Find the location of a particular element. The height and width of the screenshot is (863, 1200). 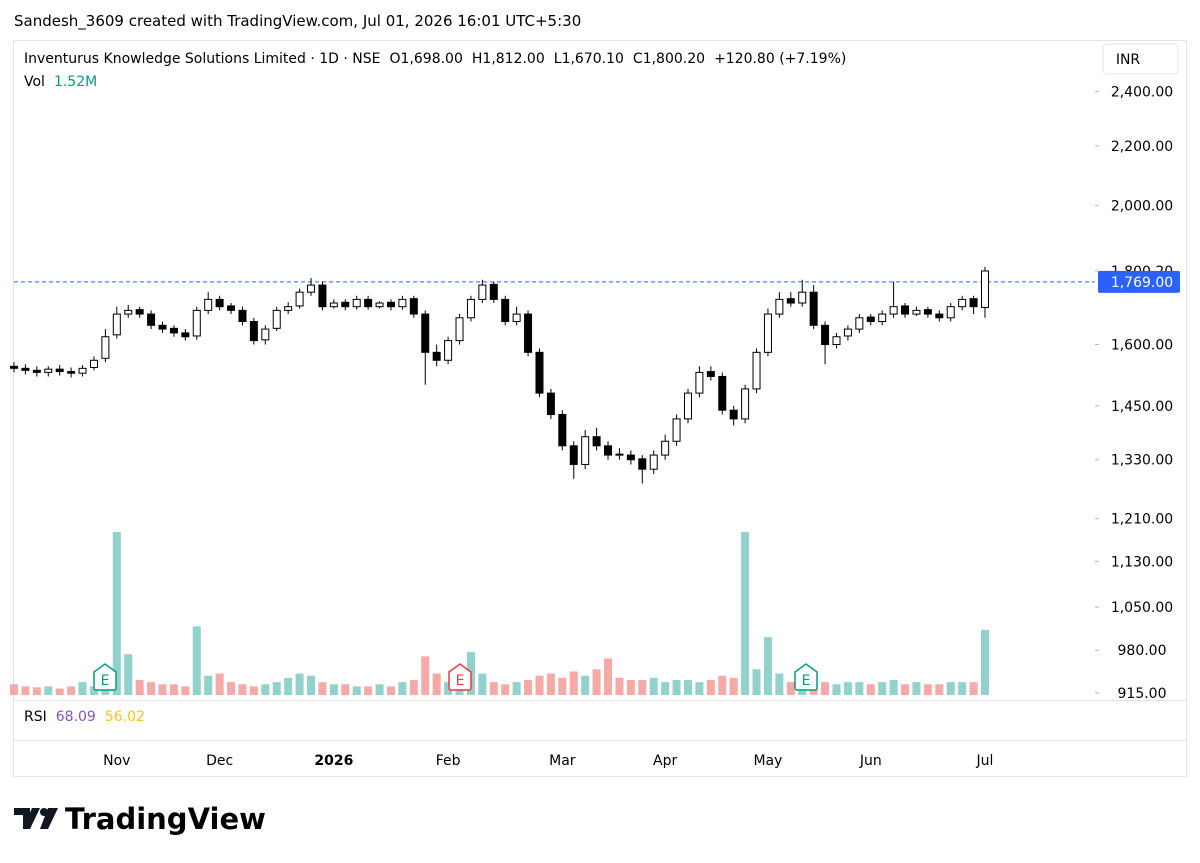

earnings-label: E is located at coordinates (806, 681).